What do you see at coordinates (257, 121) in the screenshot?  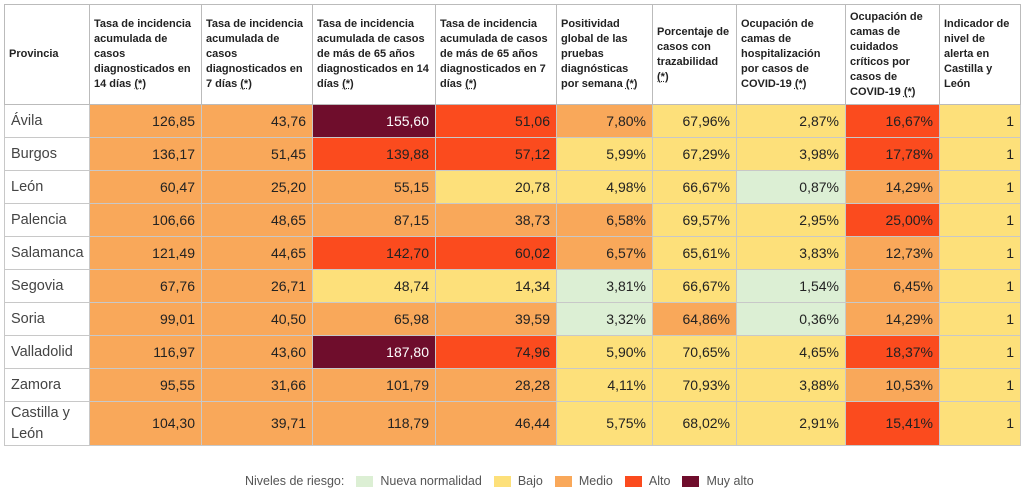 I see `value-cell: 43,76` at bounding box center [257, 121].